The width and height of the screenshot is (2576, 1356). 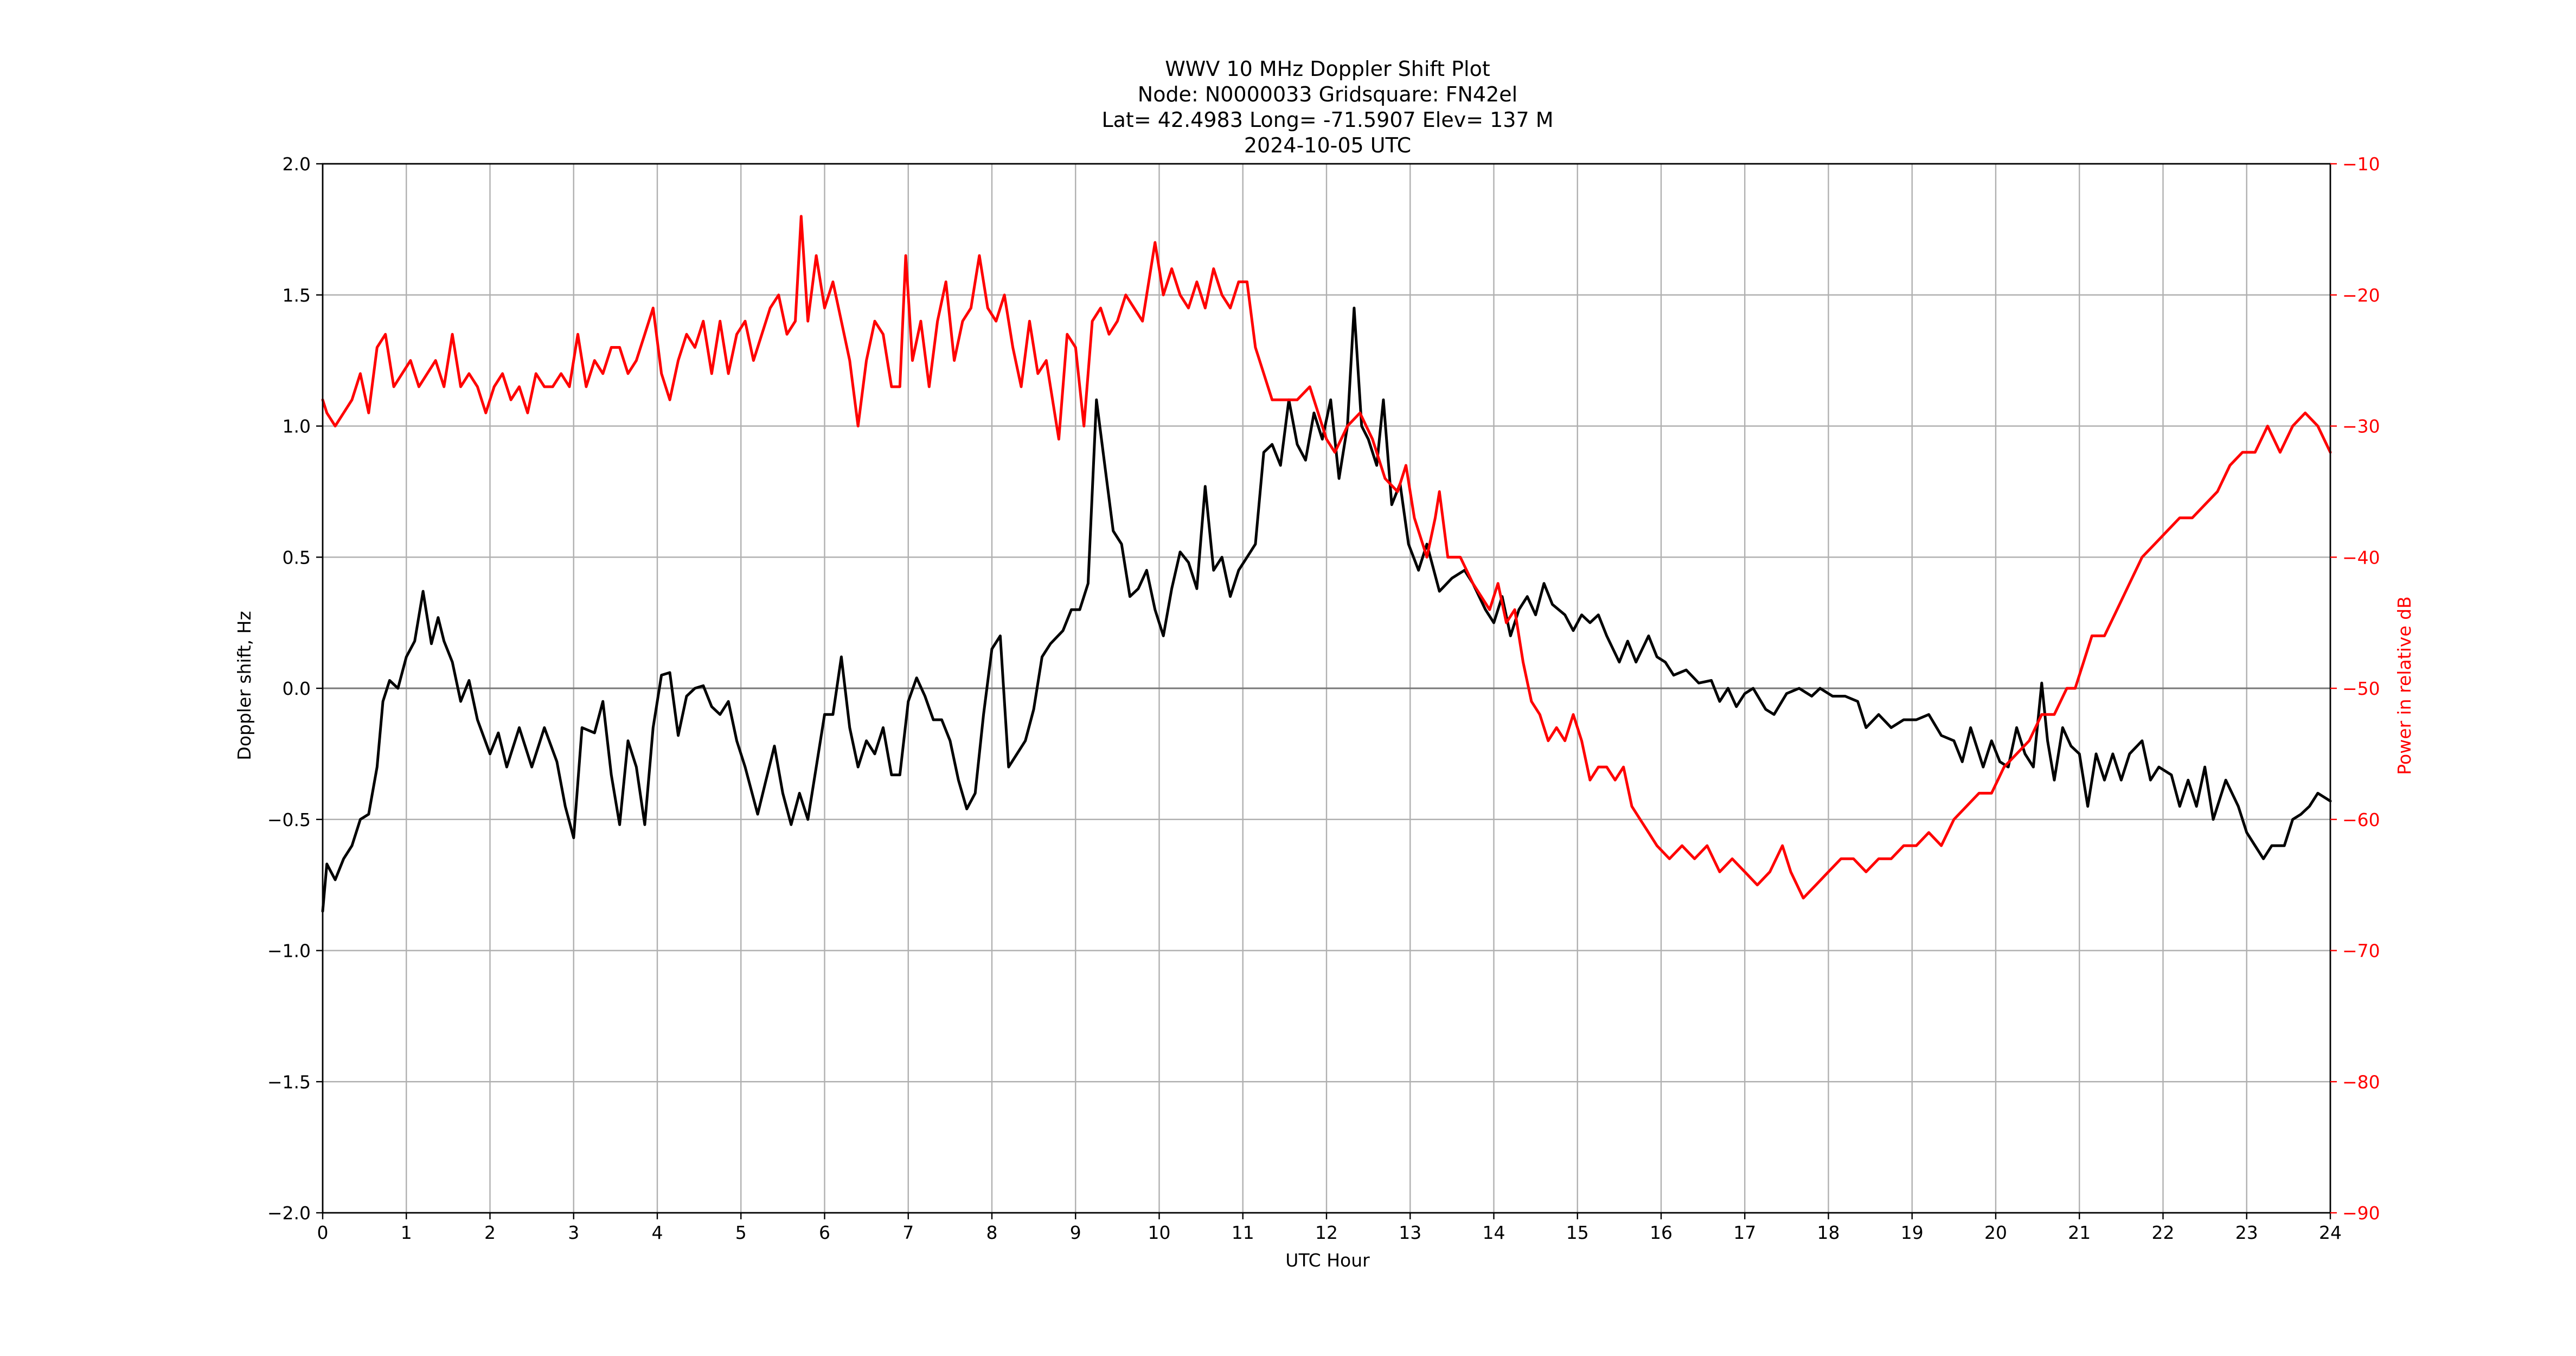 I want to click on y-right-tick-label: −40, so click(x=2361, y=557).